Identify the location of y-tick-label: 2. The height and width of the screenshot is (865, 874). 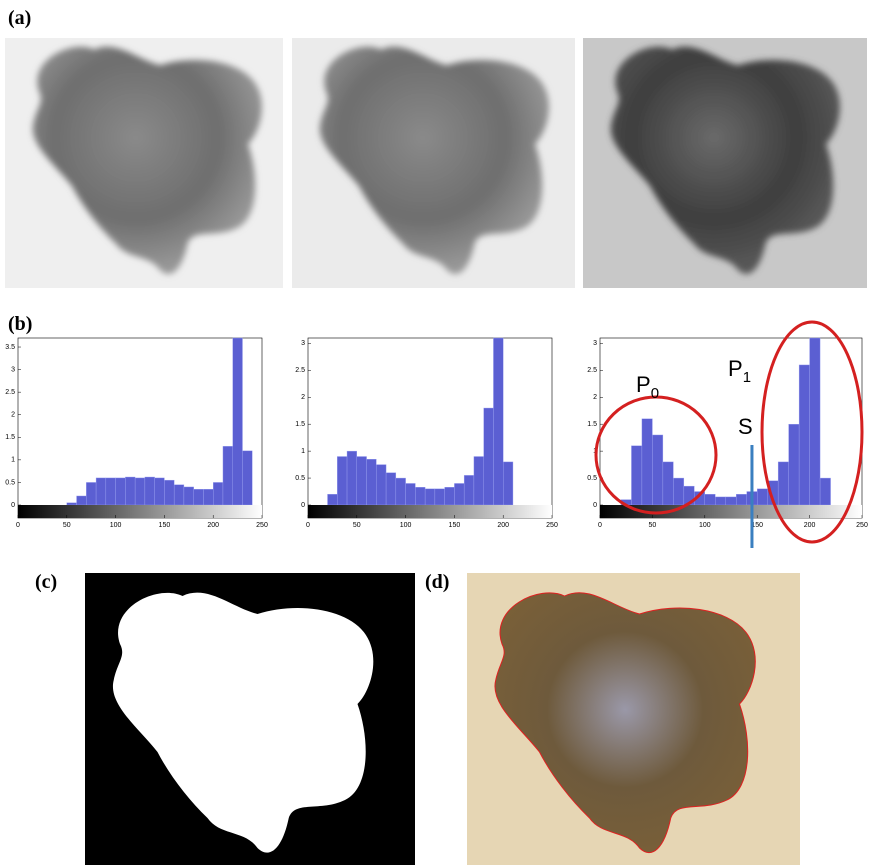
(595, 397).